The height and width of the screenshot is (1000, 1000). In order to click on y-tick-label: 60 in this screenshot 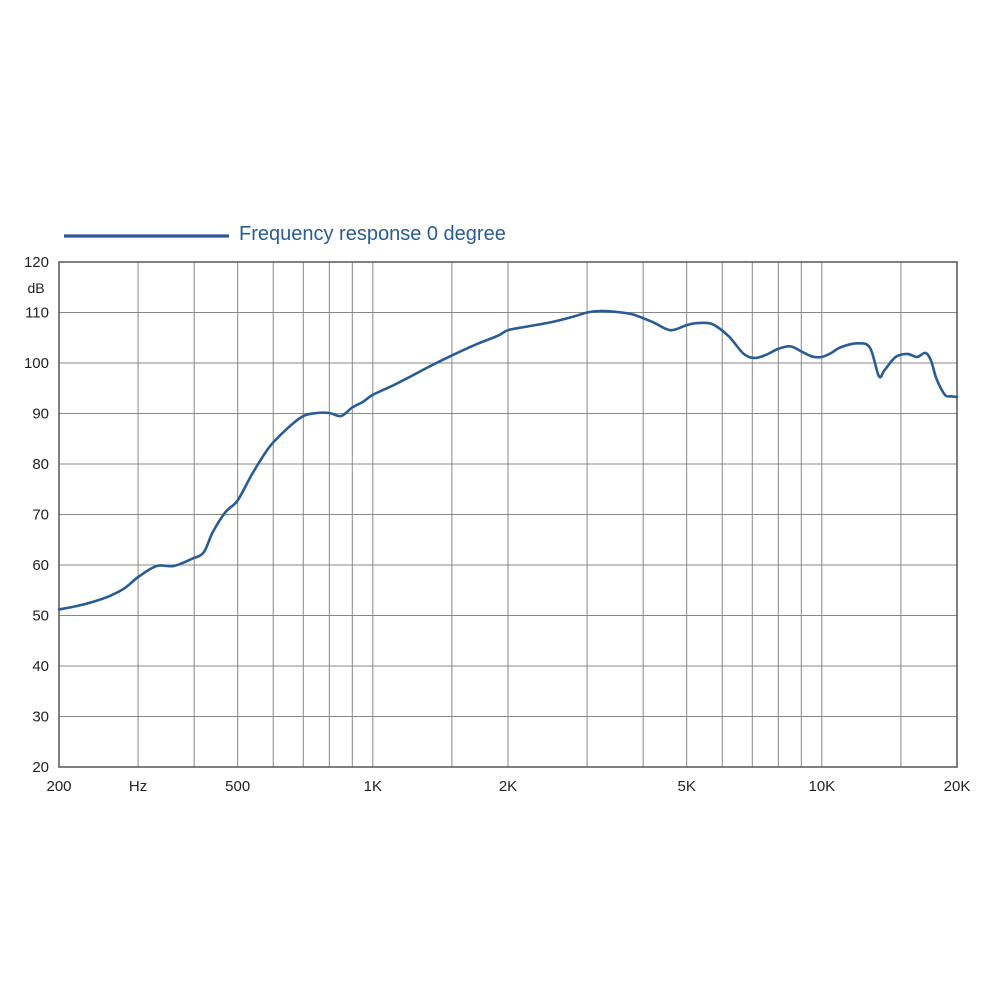, I will do `click(40, 565)`.